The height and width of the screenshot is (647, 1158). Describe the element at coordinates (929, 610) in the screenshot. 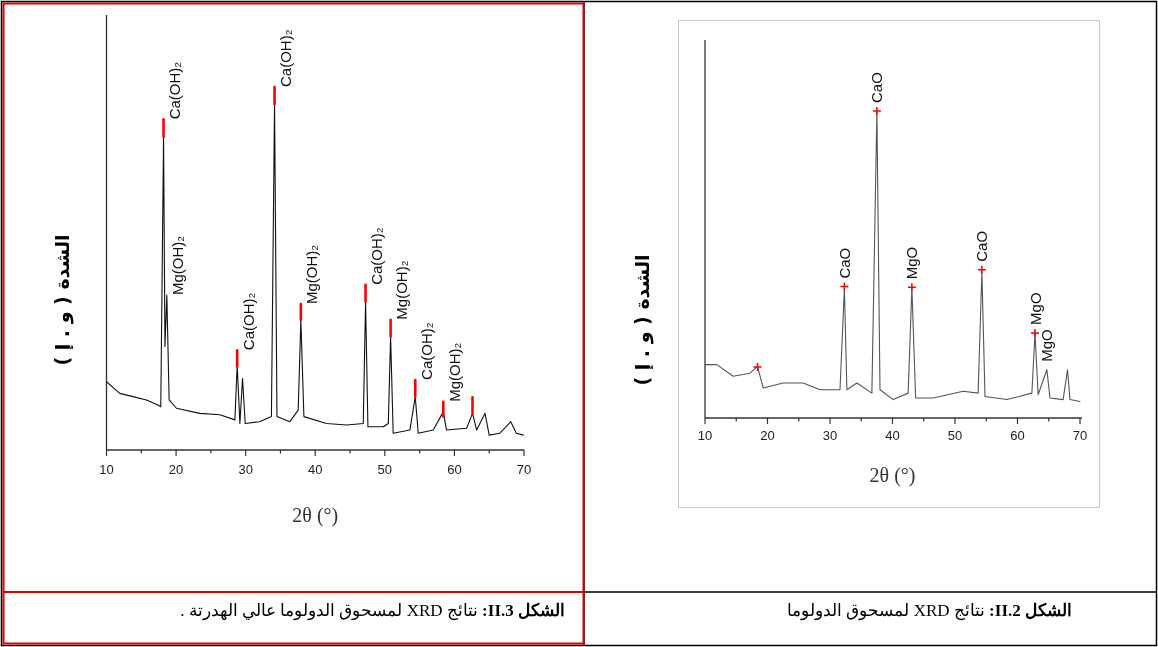

I see `text: الشكل 2.II: نتائج XRD لمسحوق الدولوما` at that location.